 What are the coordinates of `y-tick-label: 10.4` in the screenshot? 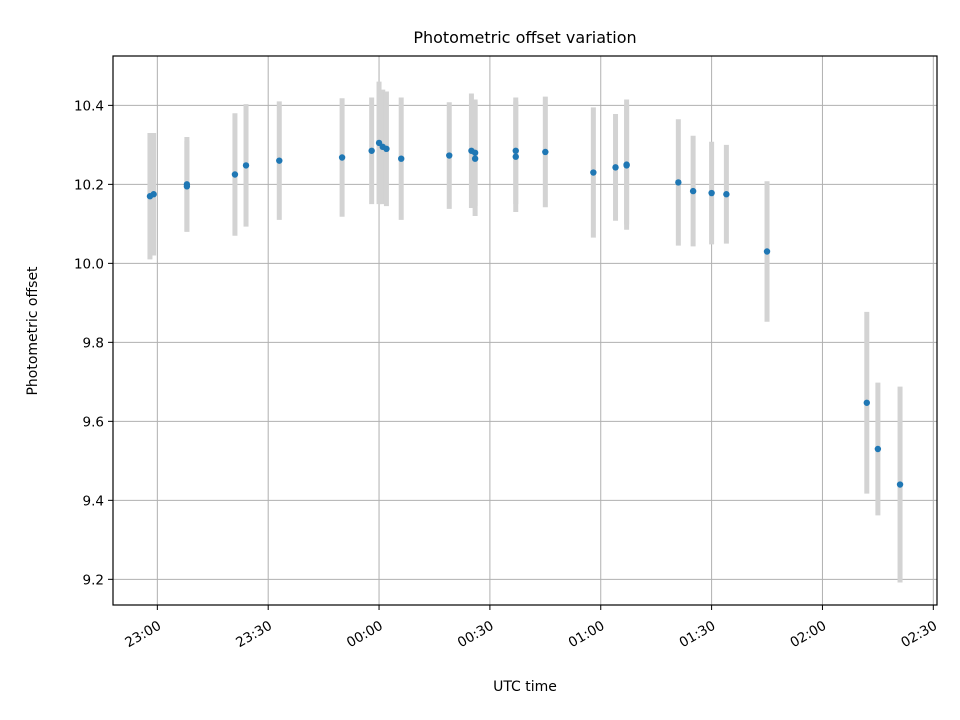 It's located at (89, 106).